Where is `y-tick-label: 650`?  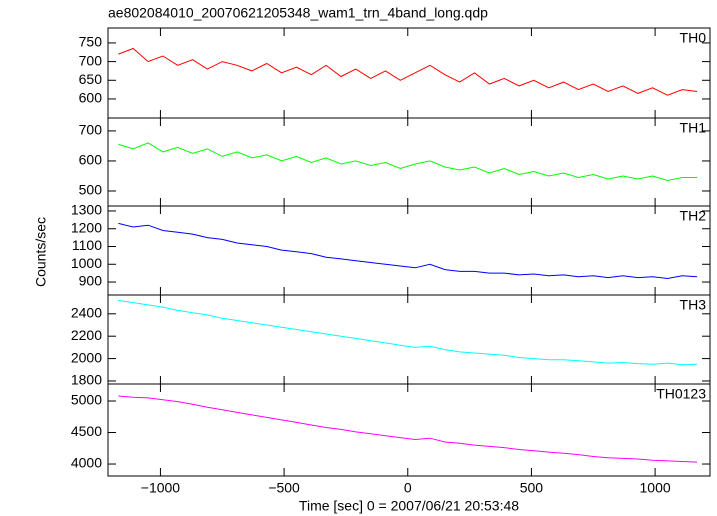
y-tick-label: 650 is located at coordinates (91, 79).